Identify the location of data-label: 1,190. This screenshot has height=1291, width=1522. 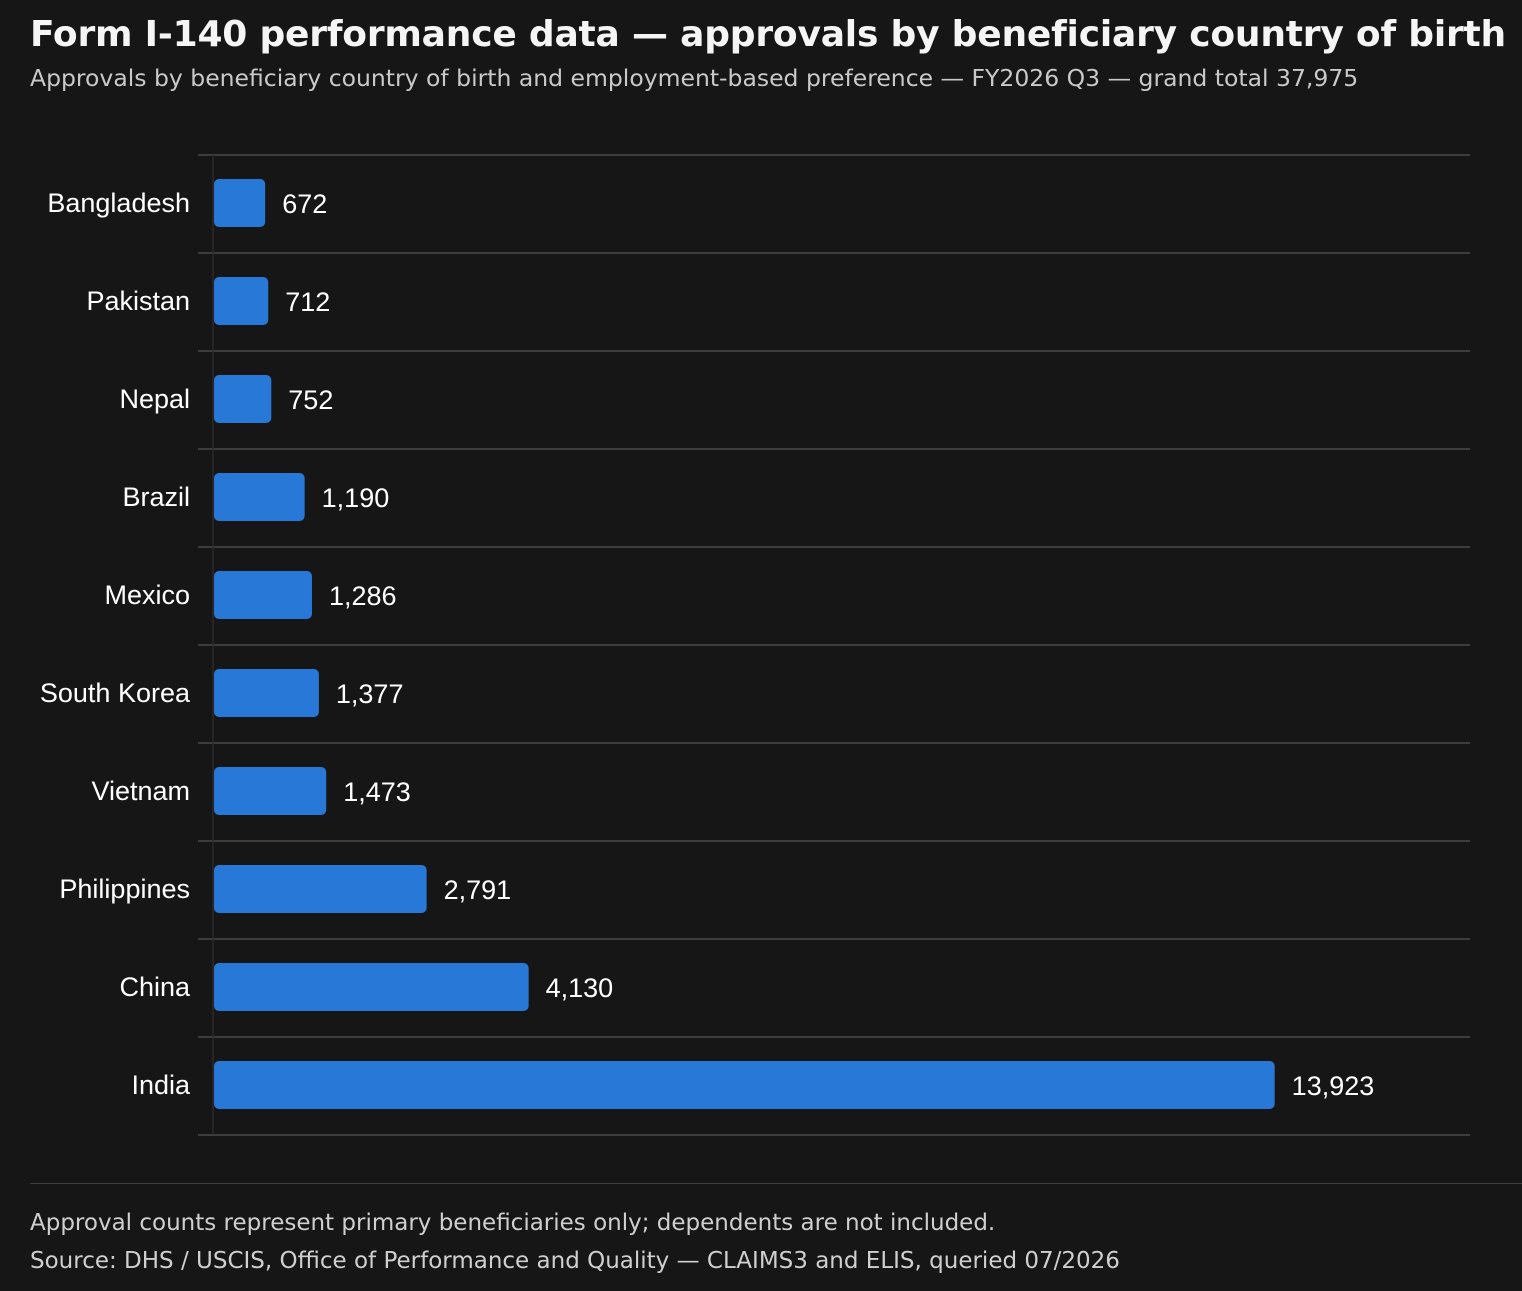
(356, 498).